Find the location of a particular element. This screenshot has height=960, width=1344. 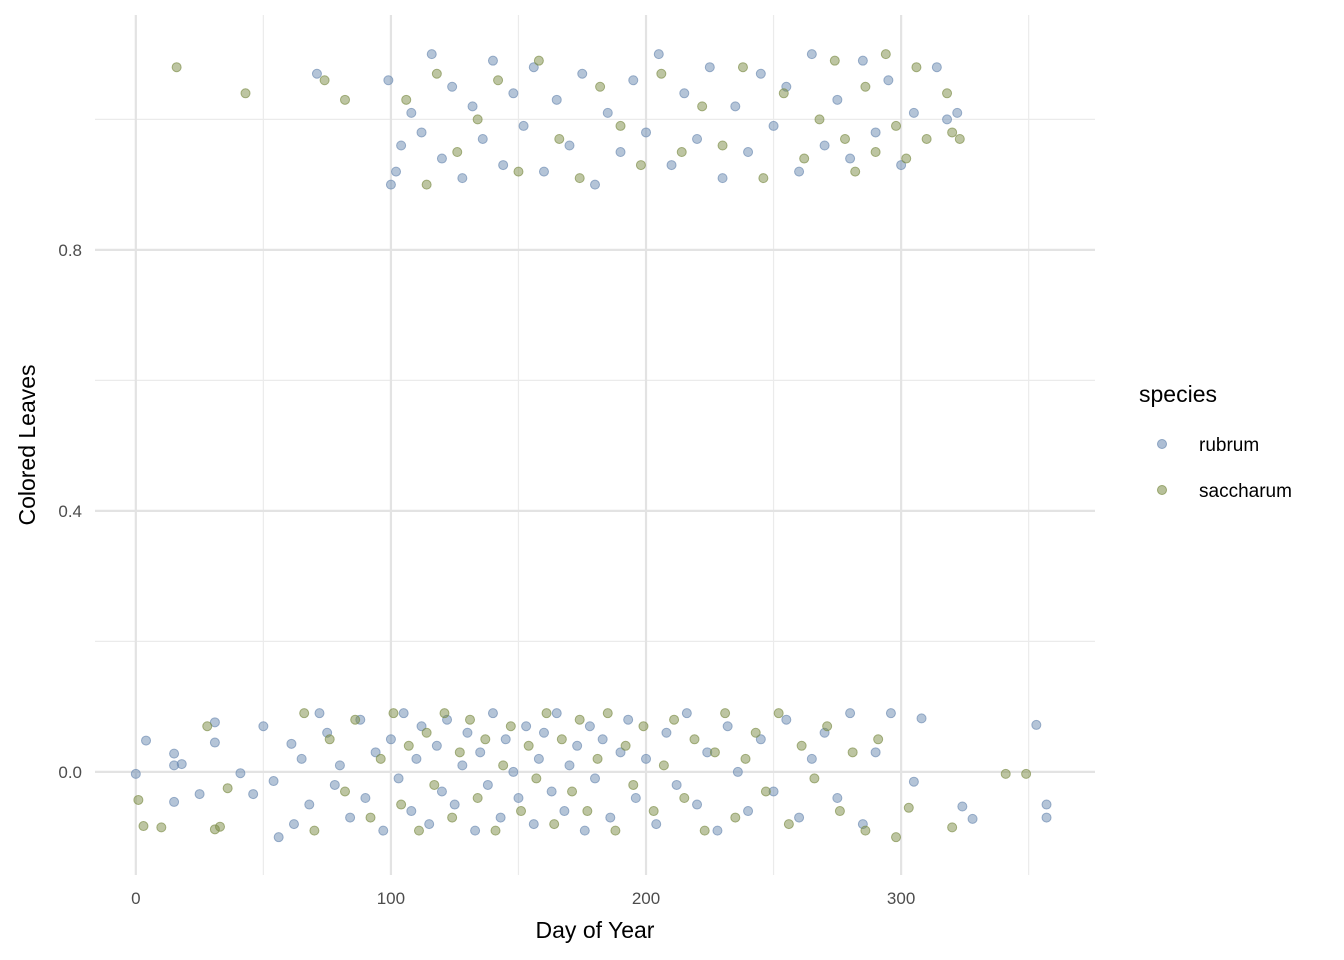

legend-key-rubrum is located at coordinates (1162, 444).